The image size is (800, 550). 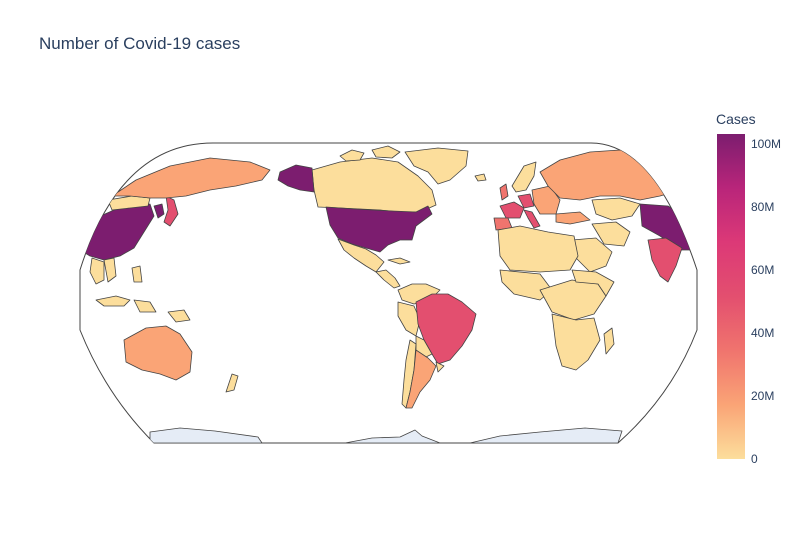 What do you see at coordinates (440, 367) in the screenshot?
I see `country-uruguay` at bounding box center [440, 367].